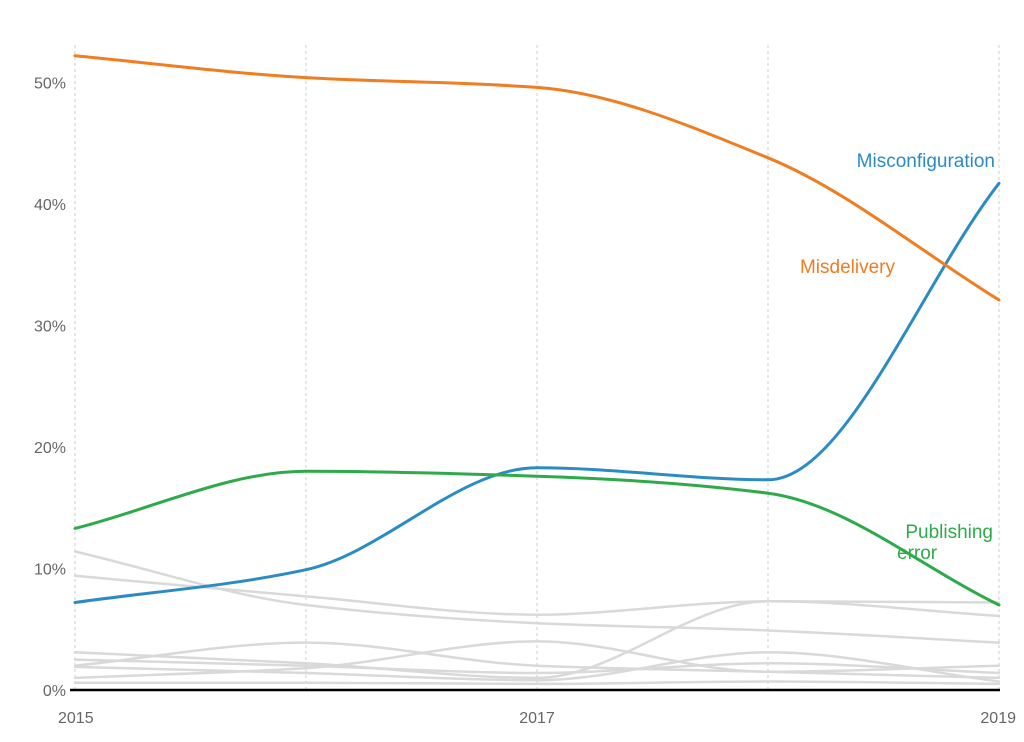  I want to click on y-tick-label: 20%, so click(50, 448).